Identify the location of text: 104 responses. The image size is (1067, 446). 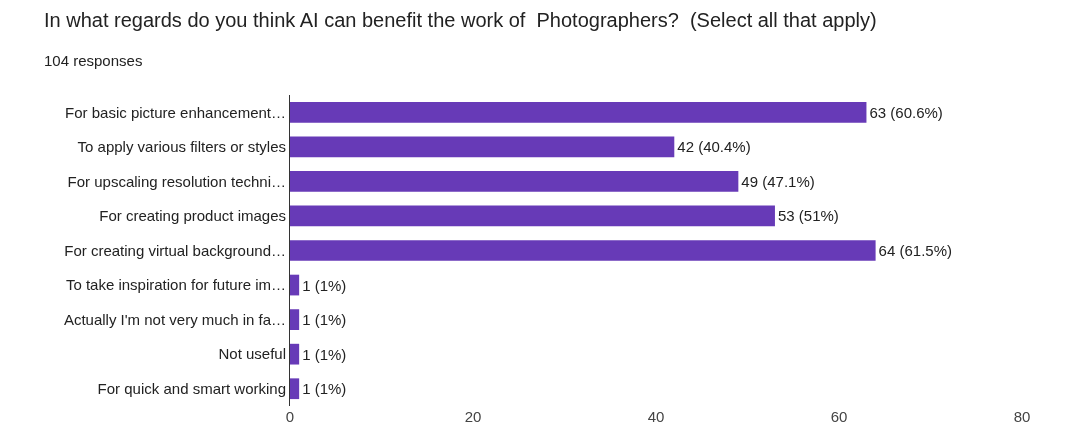
(93, 60).